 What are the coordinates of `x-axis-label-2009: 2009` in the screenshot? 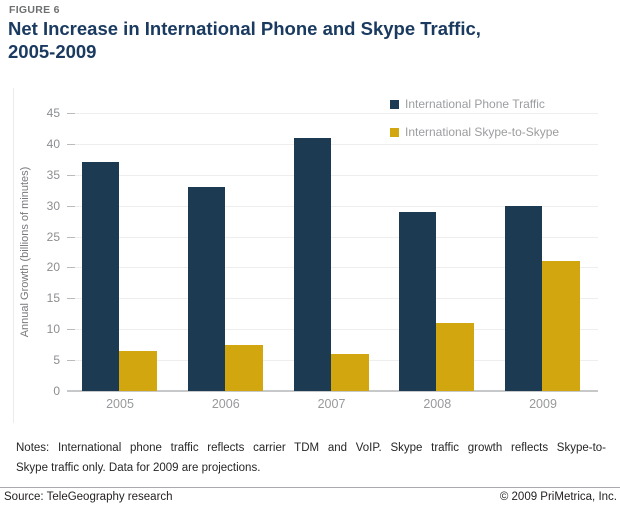 It's located at (543, 404).